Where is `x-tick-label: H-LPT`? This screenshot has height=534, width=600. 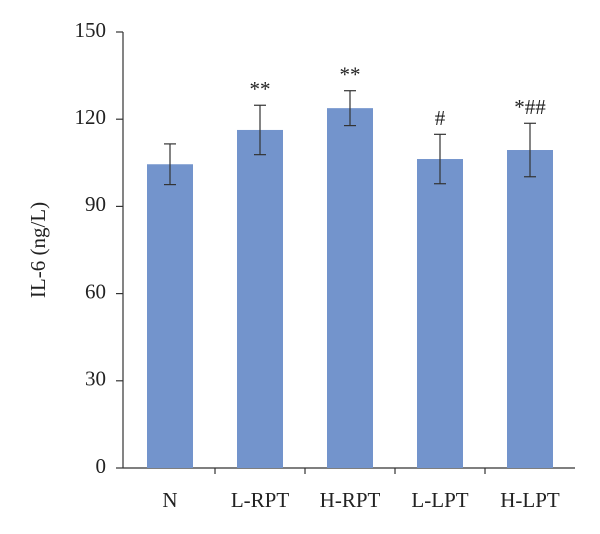 x-tick-label: H-LPT is located at coordinates (530, 500).